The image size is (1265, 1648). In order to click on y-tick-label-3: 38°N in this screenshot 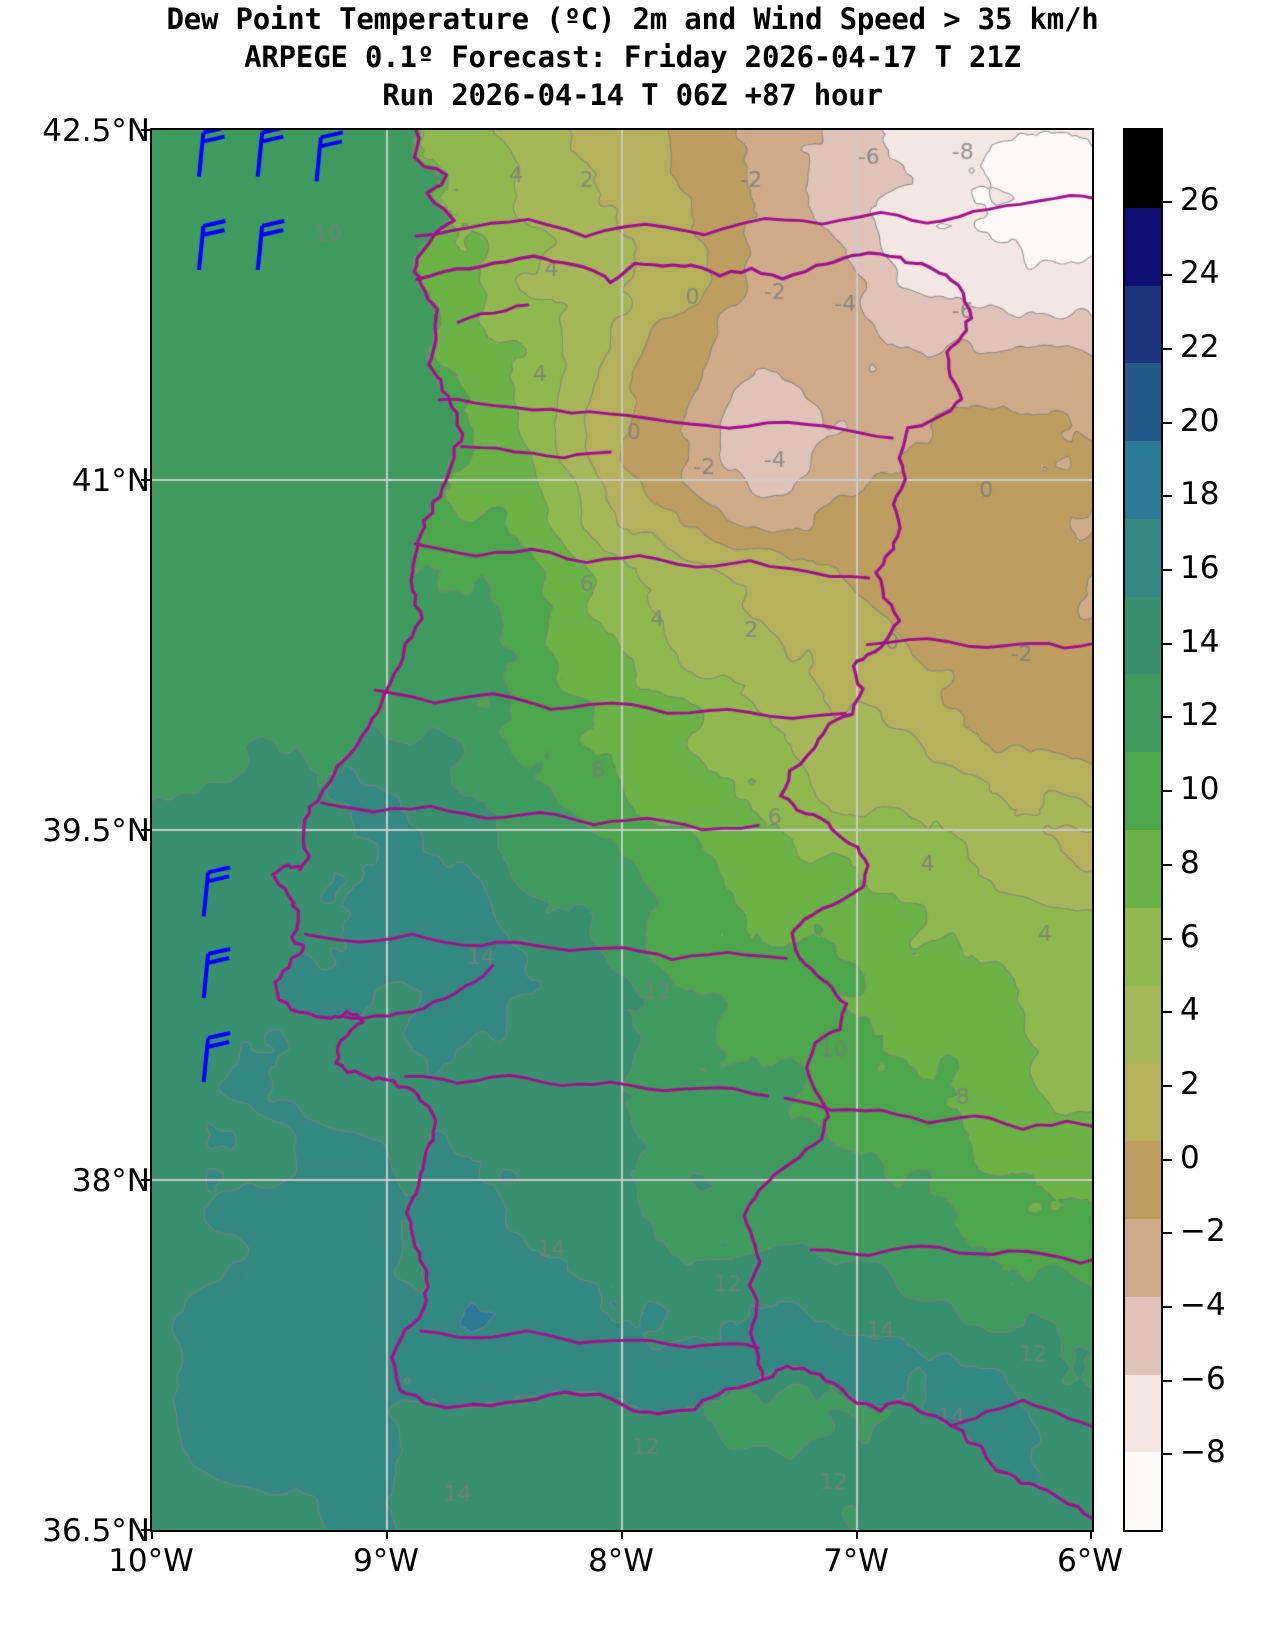, I will do `click(110, 1181)`.